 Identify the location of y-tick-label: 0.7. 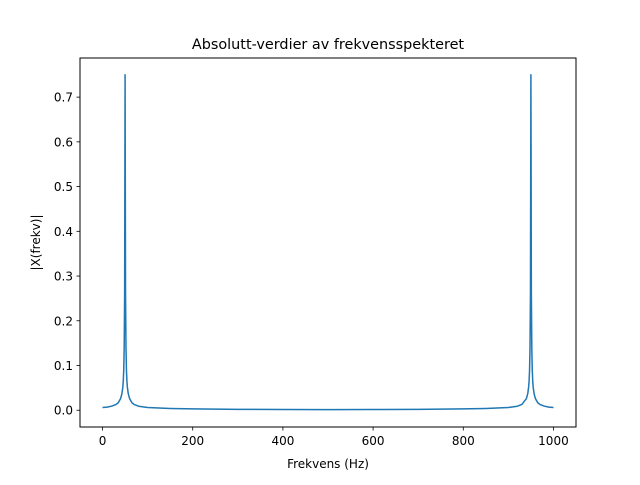
(63, 98).